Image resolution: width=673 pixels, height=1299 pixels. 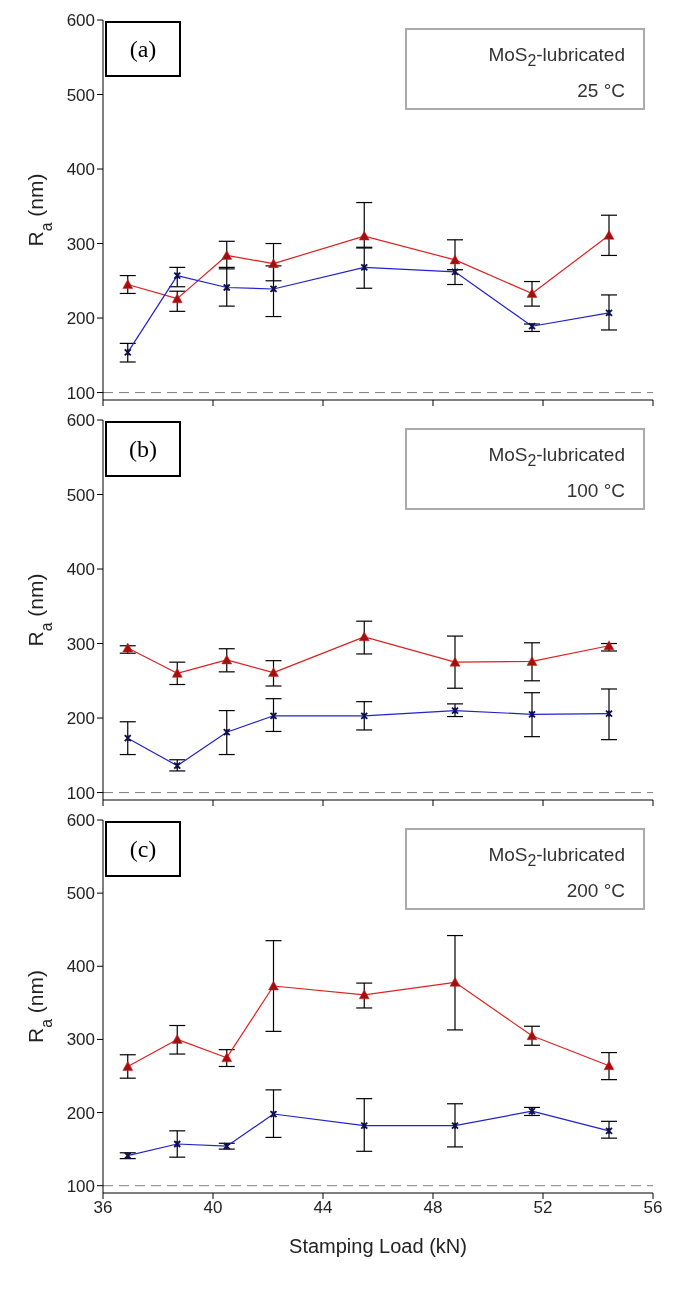 What do you see at coordinates (103, 1208) in the screenshot?
I see `x-tick-label: 36` at bounding box center [103, 1208].